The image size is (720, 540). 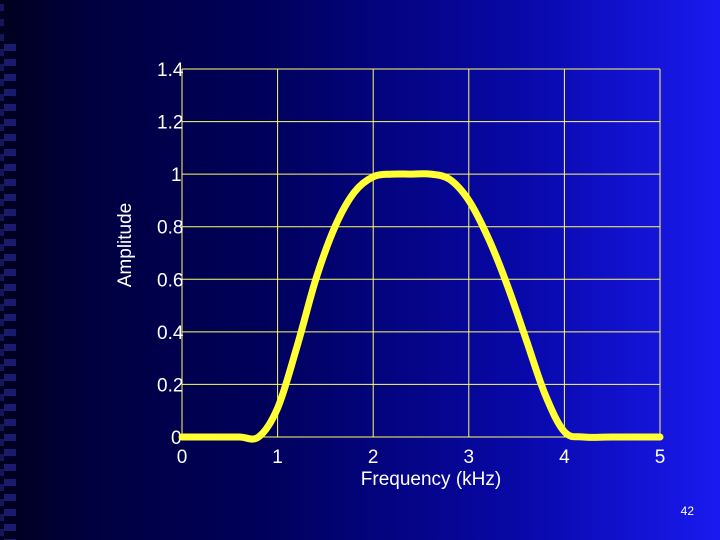 What do you see at coordinates (421, 457) in the screenshot?
I see `x-tick-labels: 0 1 2 3 4 5` at bounding box center [421, 457].